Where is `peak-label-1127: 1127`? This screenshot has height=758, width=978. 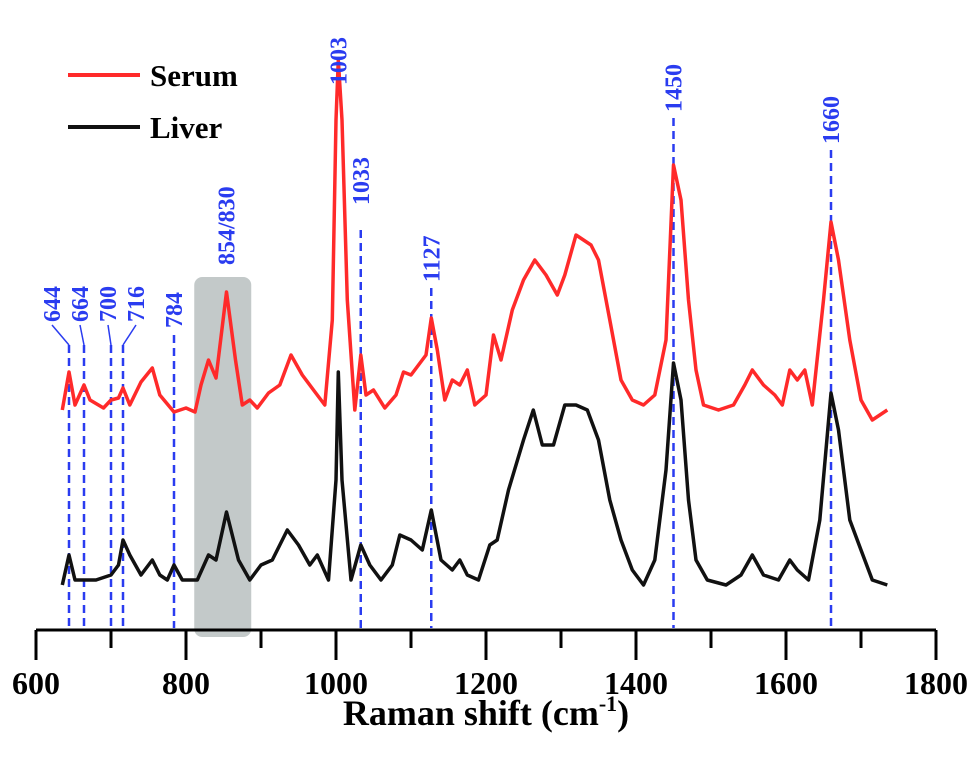
peak-label-1127: 1127 is located at coordinates (432, 258).